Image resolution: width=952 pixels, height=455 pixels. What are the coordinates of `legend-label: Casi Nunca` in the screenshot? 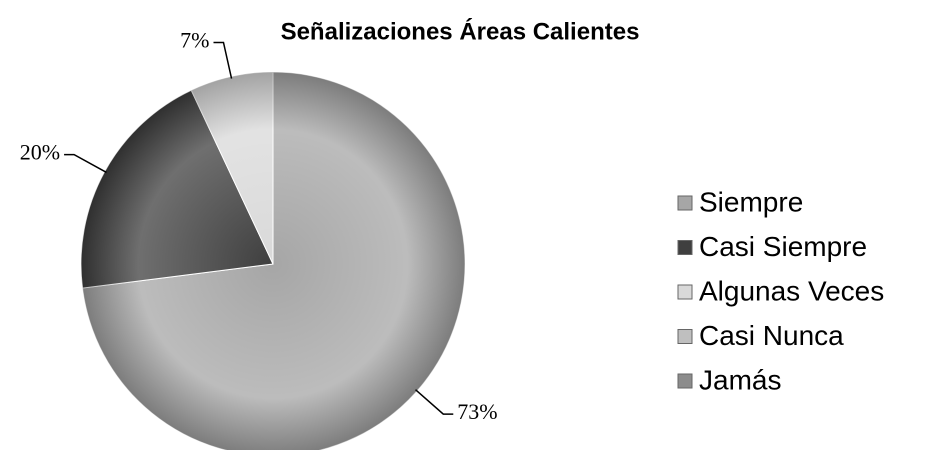 It's located at (771, 335).